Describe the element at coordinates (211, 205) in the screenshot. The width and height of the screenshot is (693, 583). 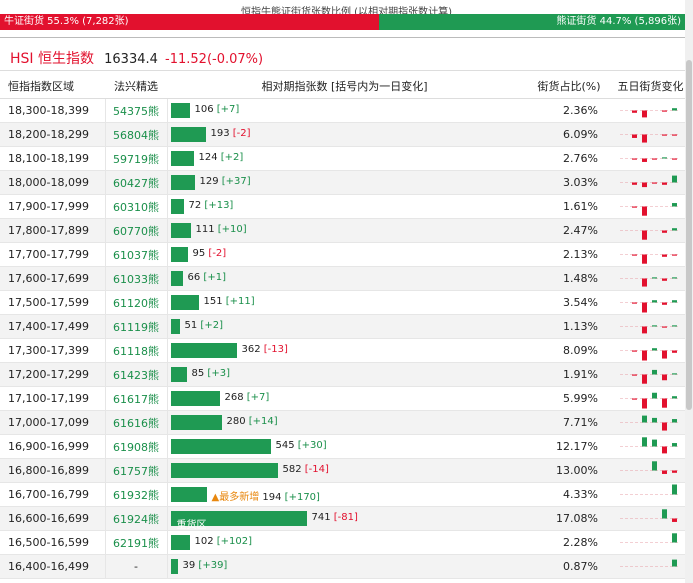
I see `count-label: 72 [+13]` at that location.